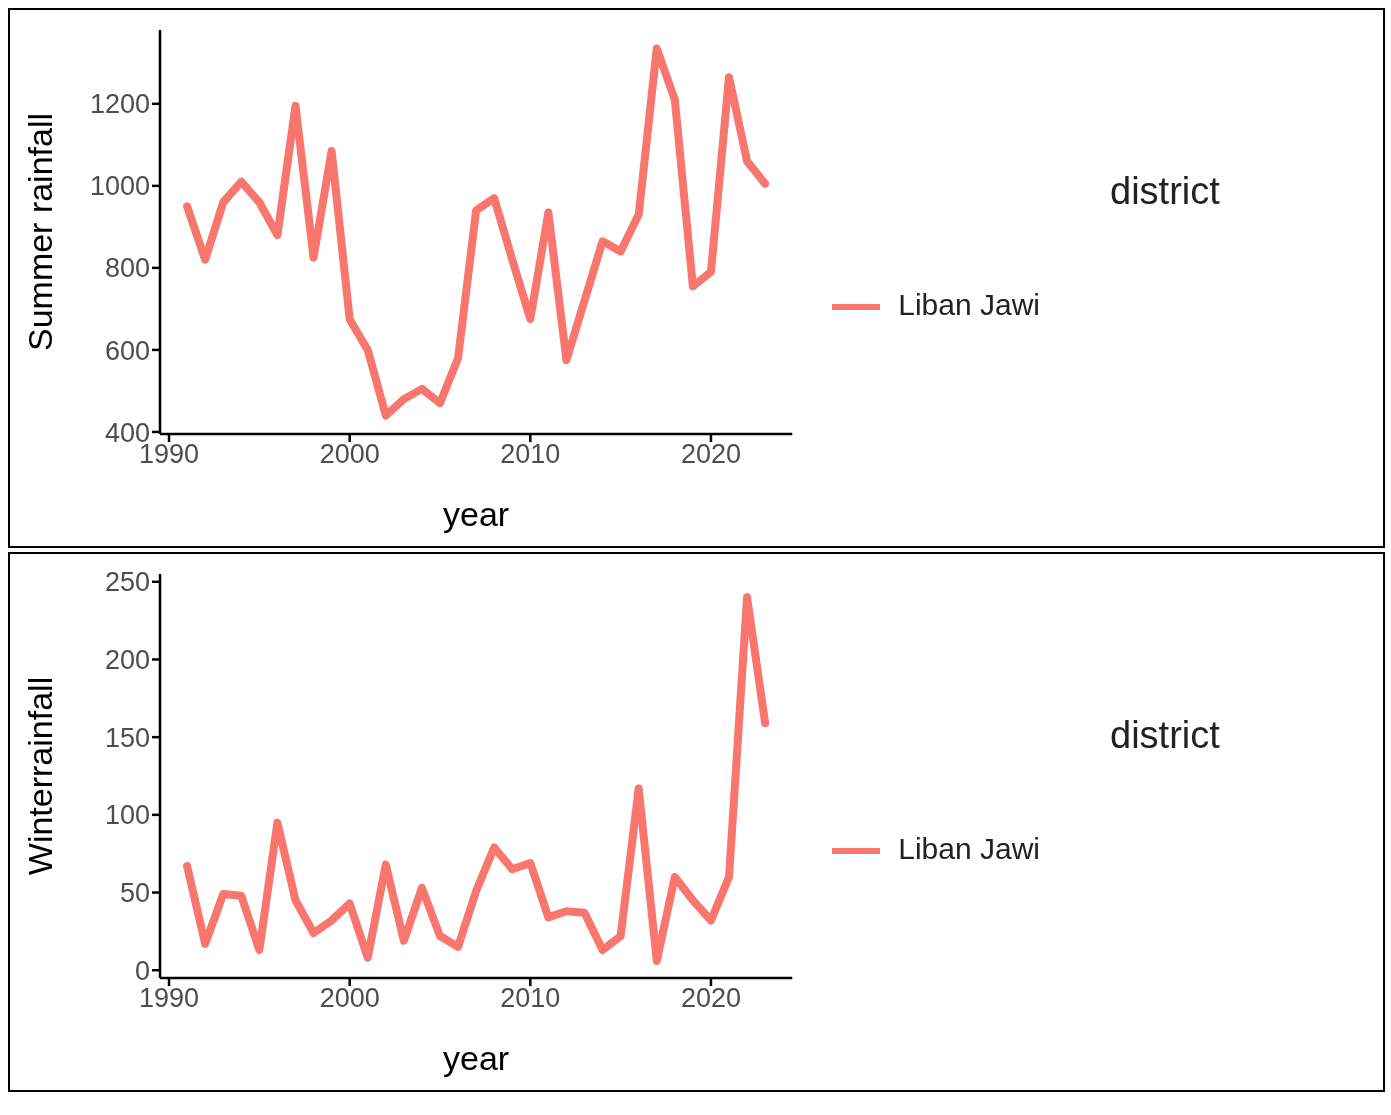 The image size is (1391, 1115). Describe the element at coordinates (169, 998) in the screenshot. I see `x-tick-label: 1990` at that location.